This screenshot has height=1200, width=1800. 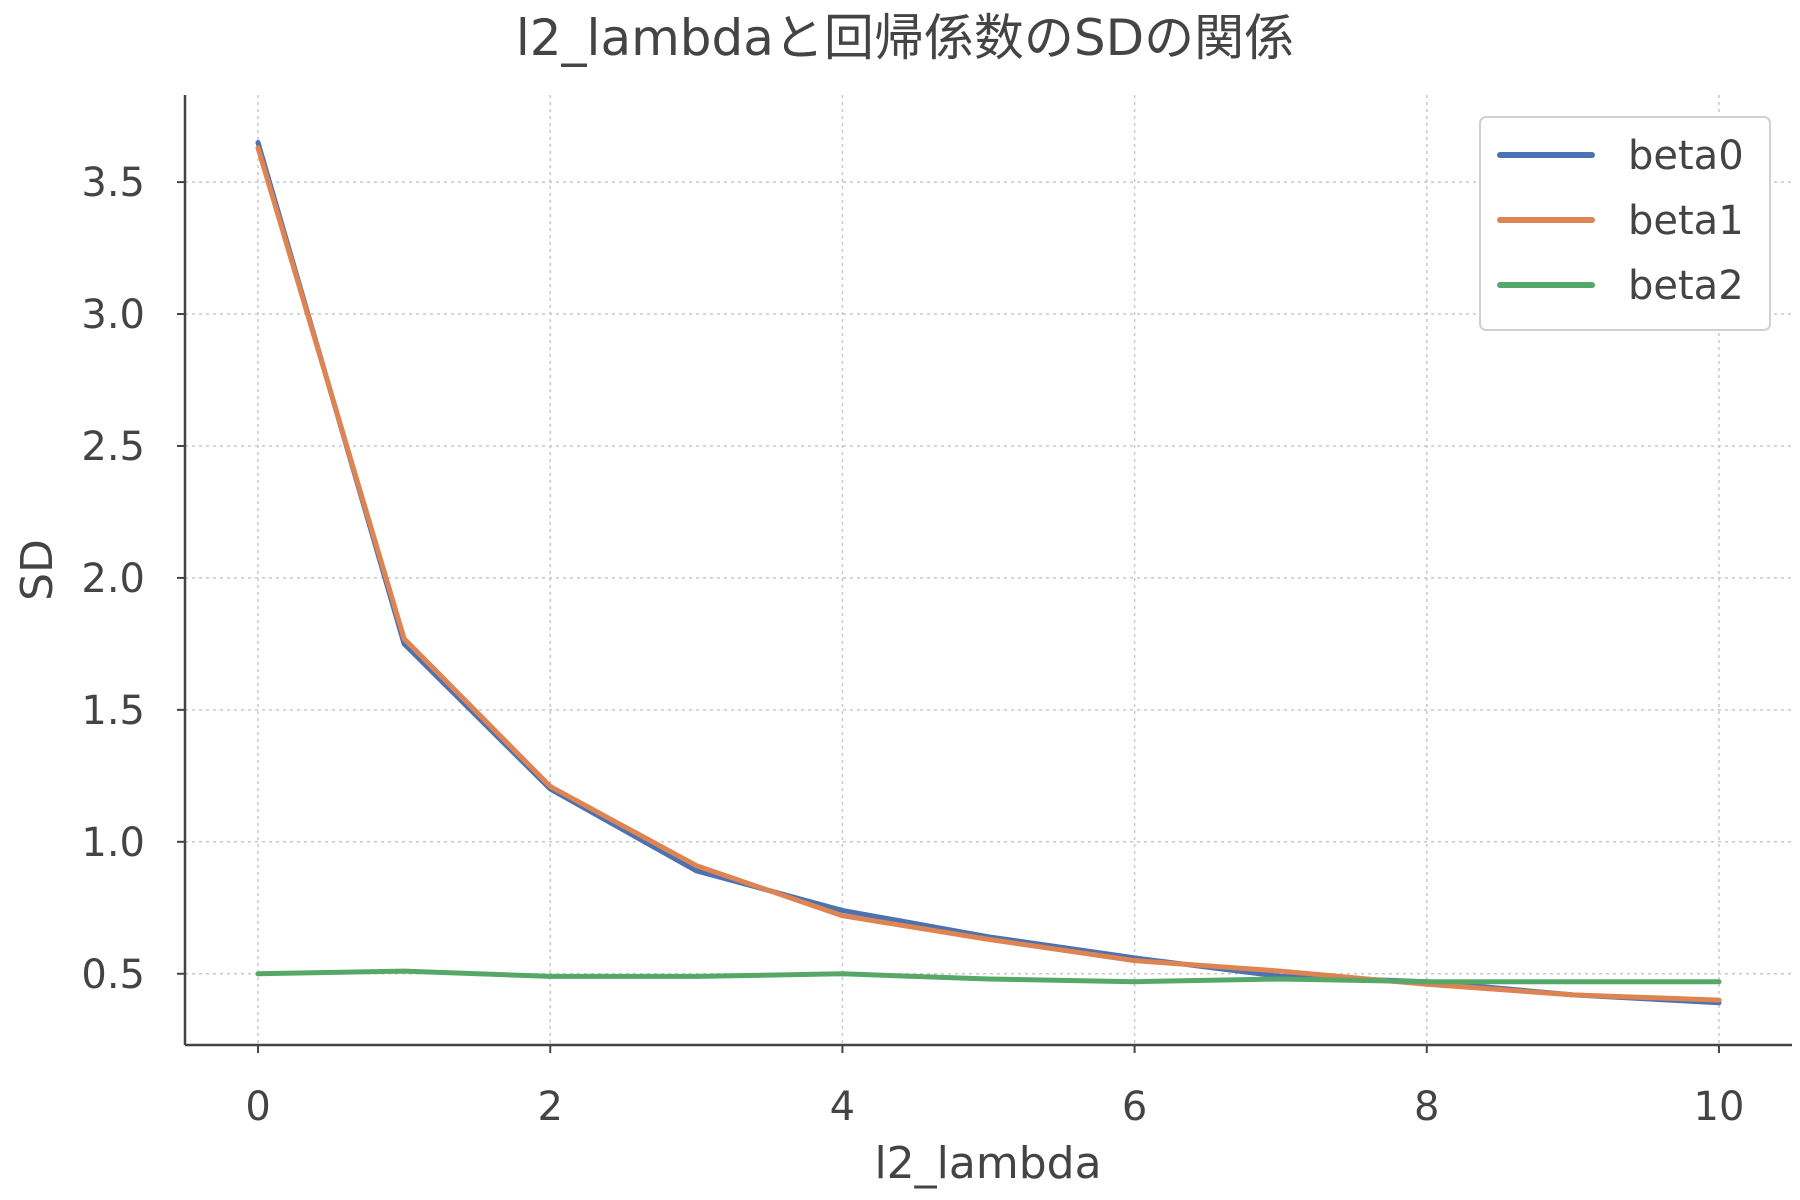 What do you see at coordinates (1426, 1107) in the screenshot?
I see `x-tick-label: 8` at bounding box center [1426, 1107].